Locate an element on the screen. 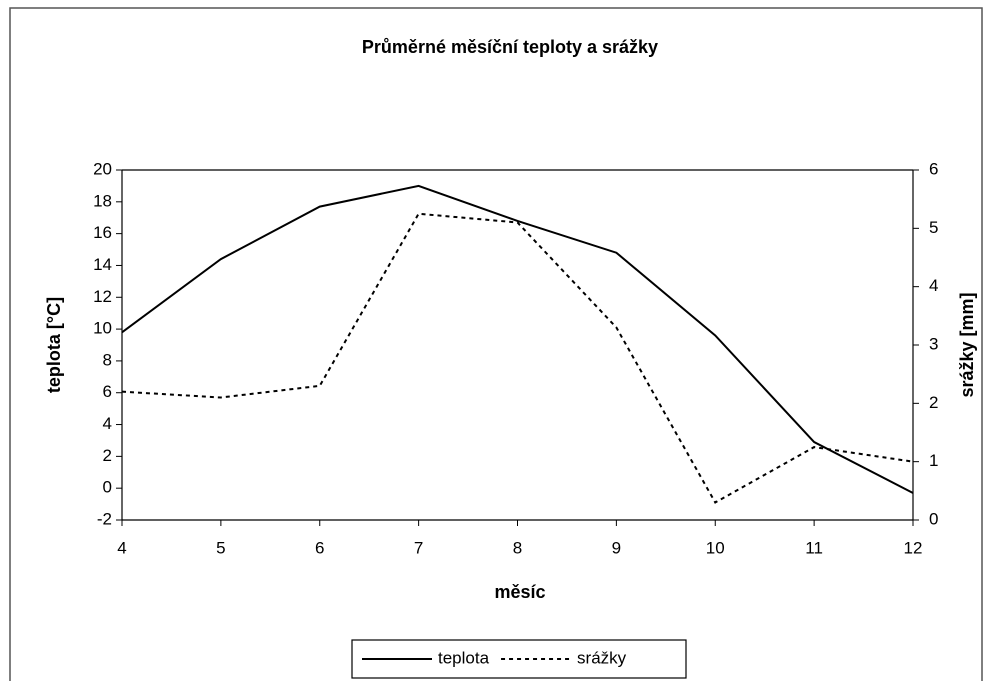 Image resolution: width=992 pixels, height=681 pixels. y-tick-label: 18 is located at coordinates (102, 200).